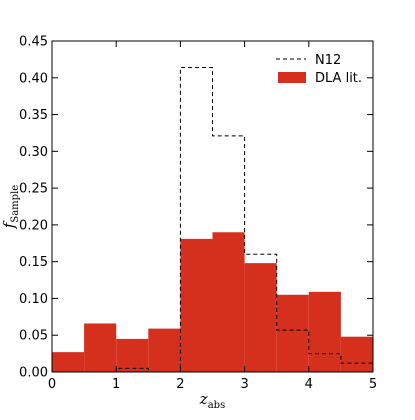 Image resolution: width=415 pixels, height=420 pixels. I want to click on y-tick-label: 0.00, so click(33, 373).